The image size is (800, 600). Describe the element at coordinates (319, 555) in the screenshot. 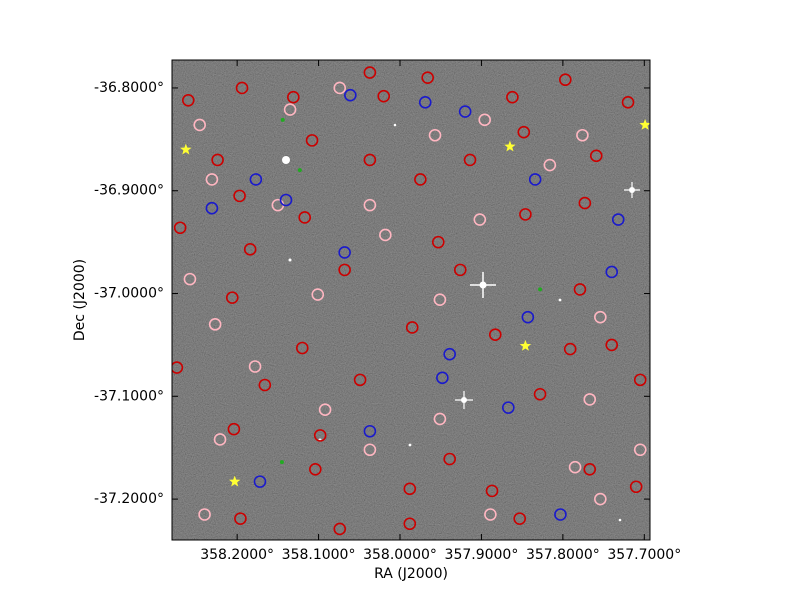

I see `x-tick-label: 358.1000°` at that location.